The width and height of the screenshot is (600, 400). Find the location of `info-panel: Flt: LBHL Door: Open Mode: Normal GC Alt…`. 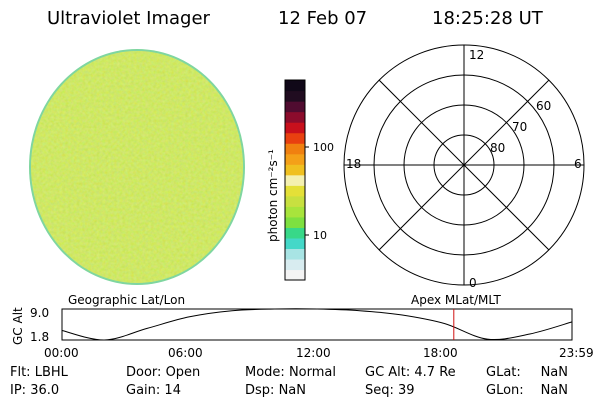

info-panel: Flt: LBHL Door: Open Mode: Normal GC Alt… is located at coordinates (289, 381).